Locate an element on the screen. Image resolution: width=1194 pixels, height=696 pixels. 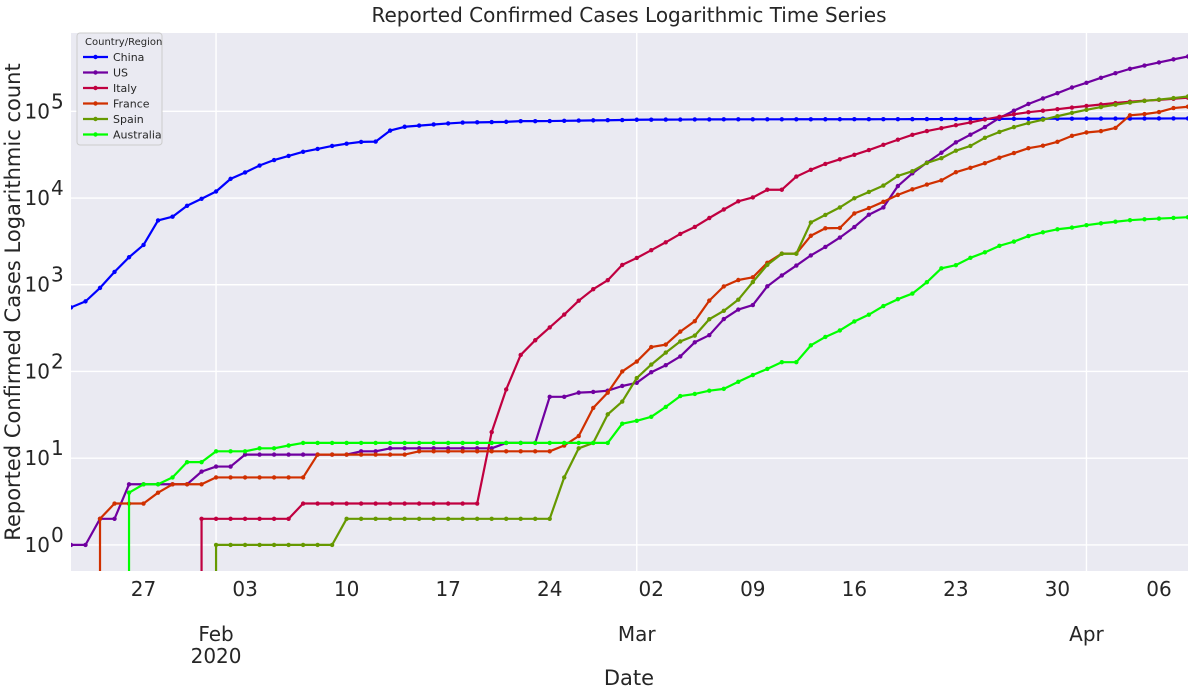
legend-title: Country/Region is located at coordinates (123, 42).